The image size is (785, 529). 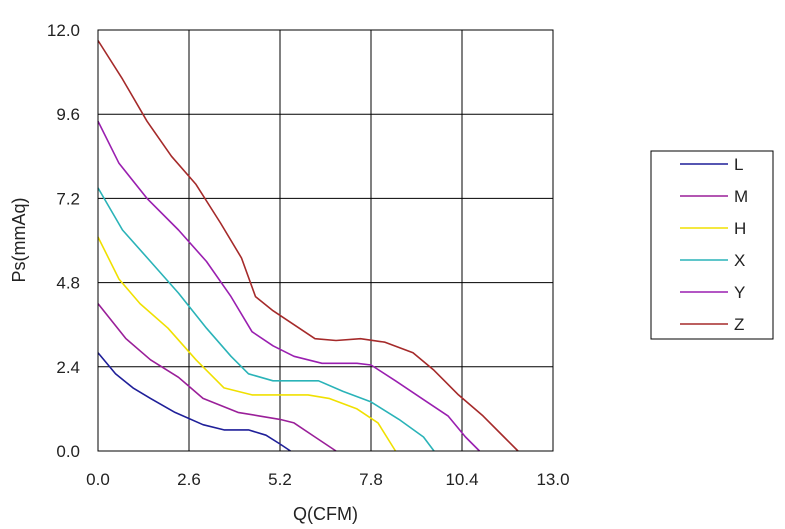 I want to click on y-tick-label: 0.0, so click(x=68, y=451).